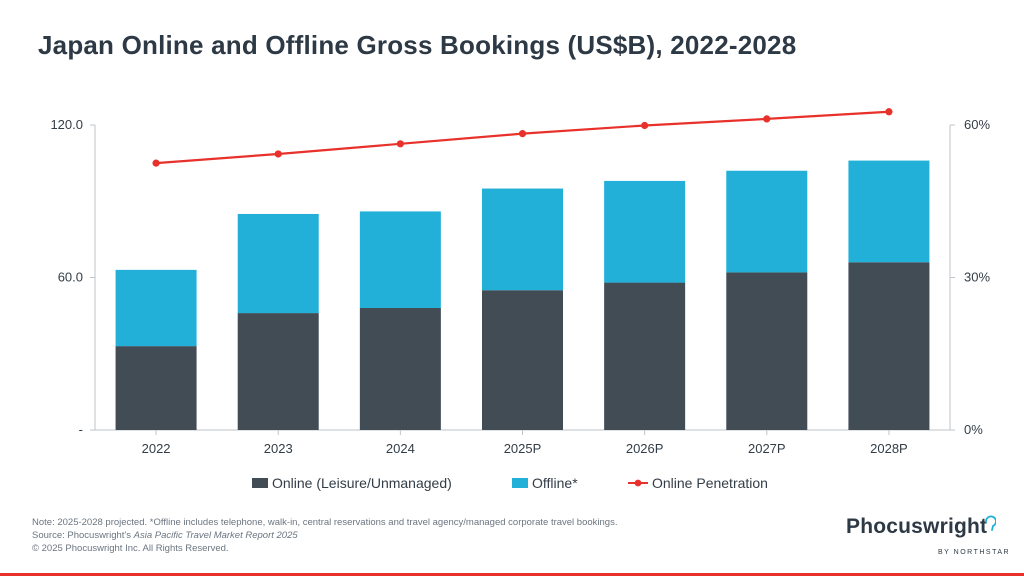 The width and height of the screenshot is (1024, 576). I want to click on legend-swatch-offline, so click(520, 483).